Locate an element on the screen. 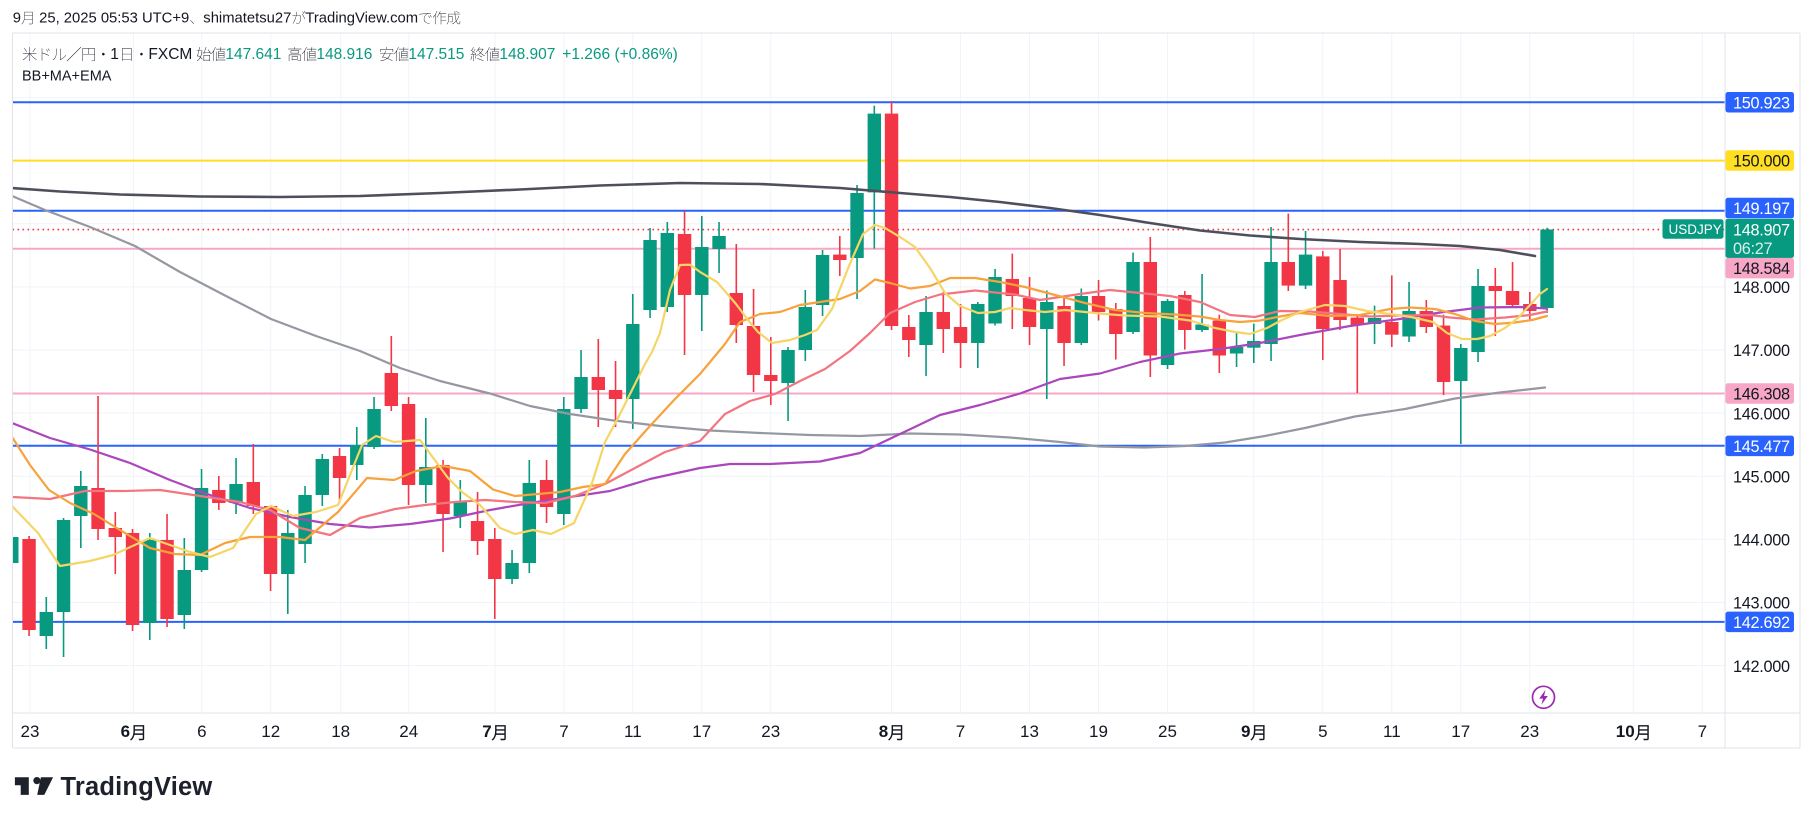  svg-text: 147.515 is located at coordinates (436, 54).